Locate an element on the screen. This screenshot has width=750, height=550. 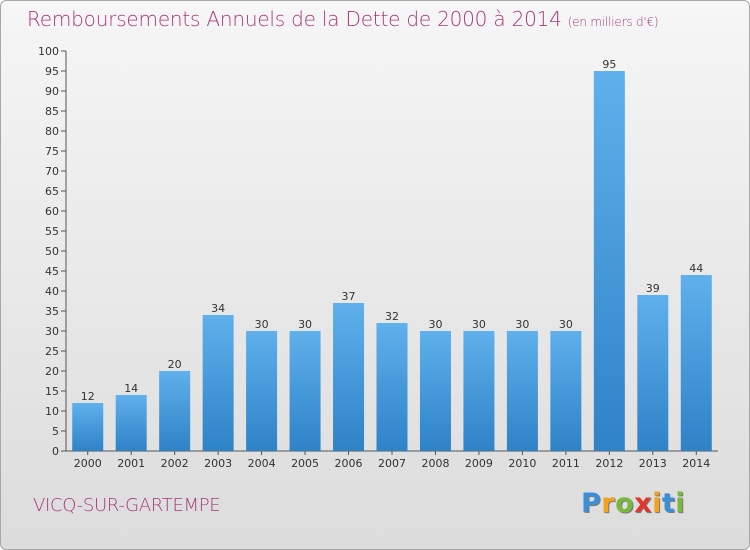
x-tick-label: 2013 is located at coordinates (653, 463).